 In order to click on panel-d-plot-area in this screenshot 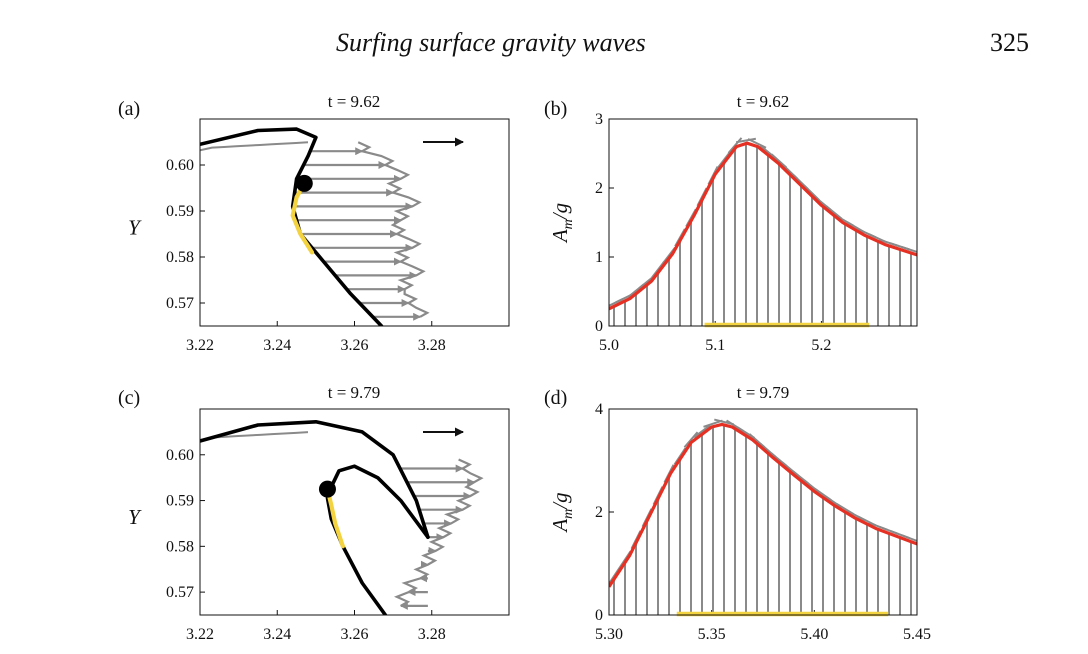, I will do `click(763, 516)`.